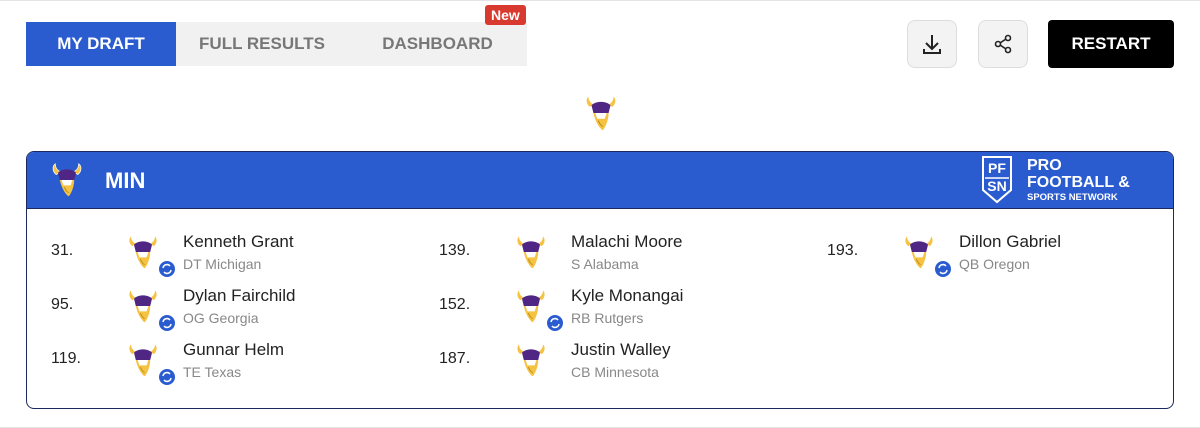  What do you see at coordinates (101, 44) in the screenshot?
I see `tab: MY DRAFT` at bounding box center [101, 44].